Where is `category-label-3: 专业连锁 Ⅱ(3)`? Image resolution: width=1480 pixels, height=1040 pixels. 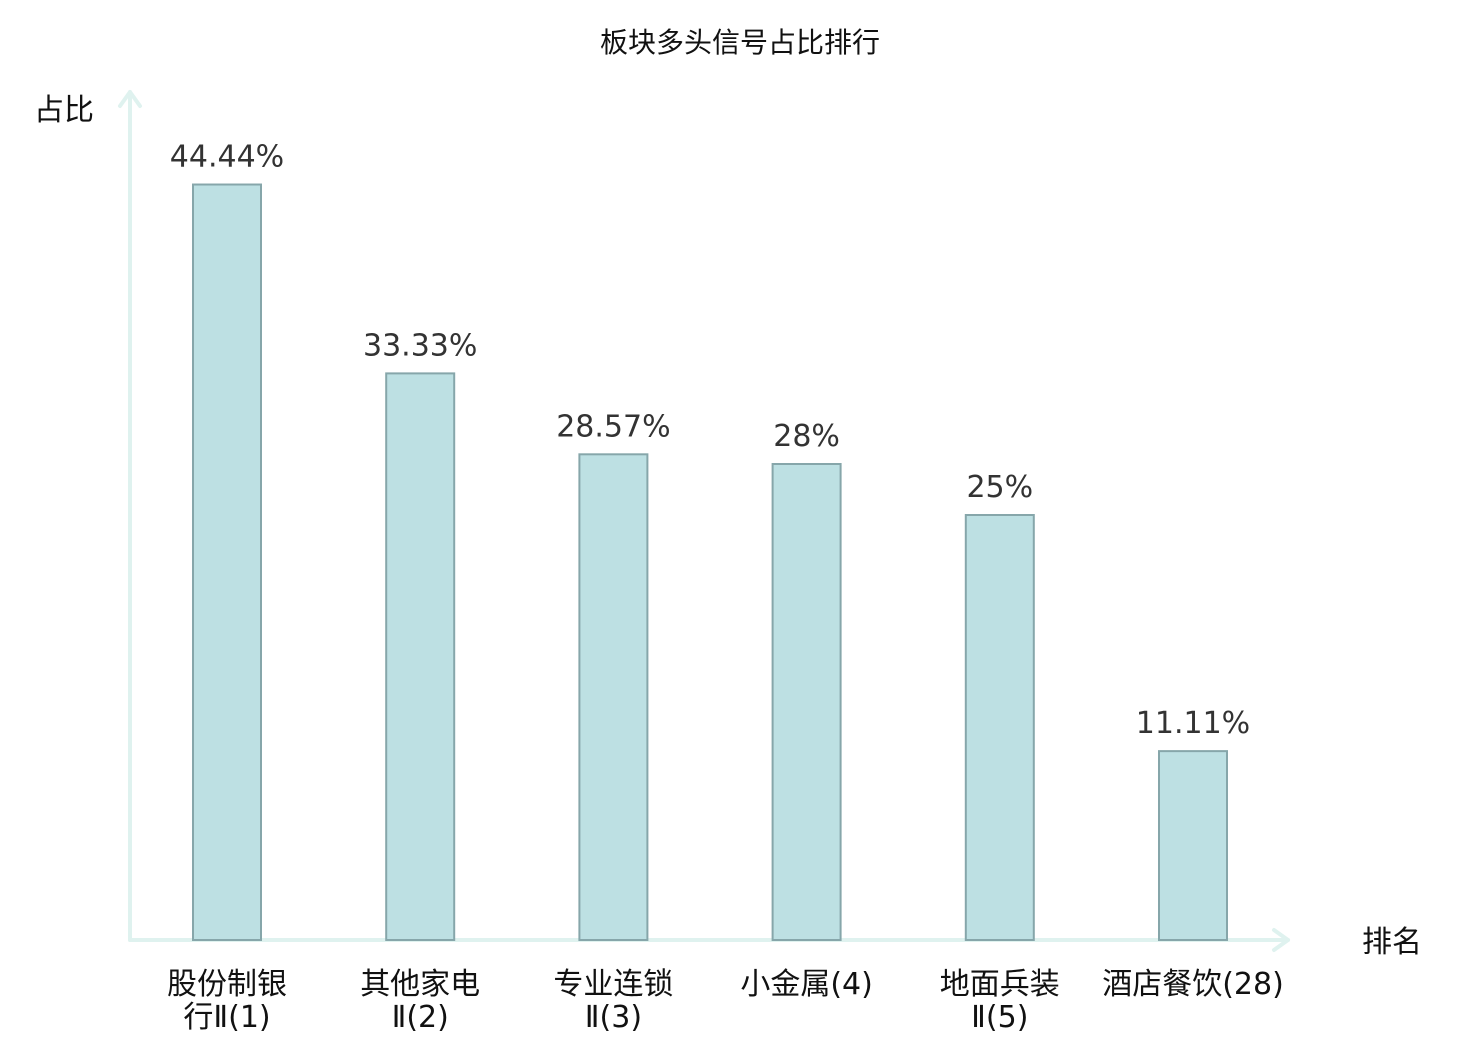
category-label-3: 专业连锁 Ⅱ(3) is located at coordinates (613, 1001).